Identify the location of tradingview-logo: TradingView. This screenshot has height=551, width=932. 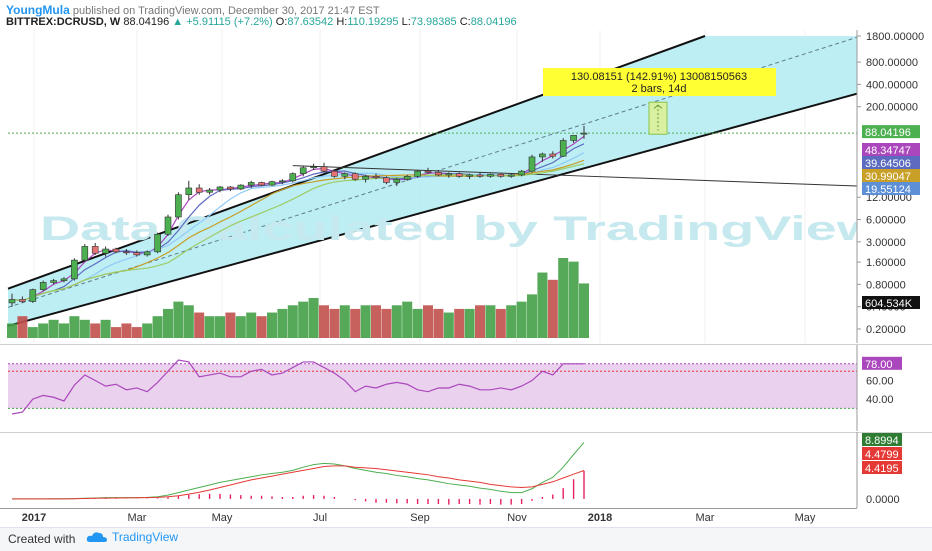
(132, 537).